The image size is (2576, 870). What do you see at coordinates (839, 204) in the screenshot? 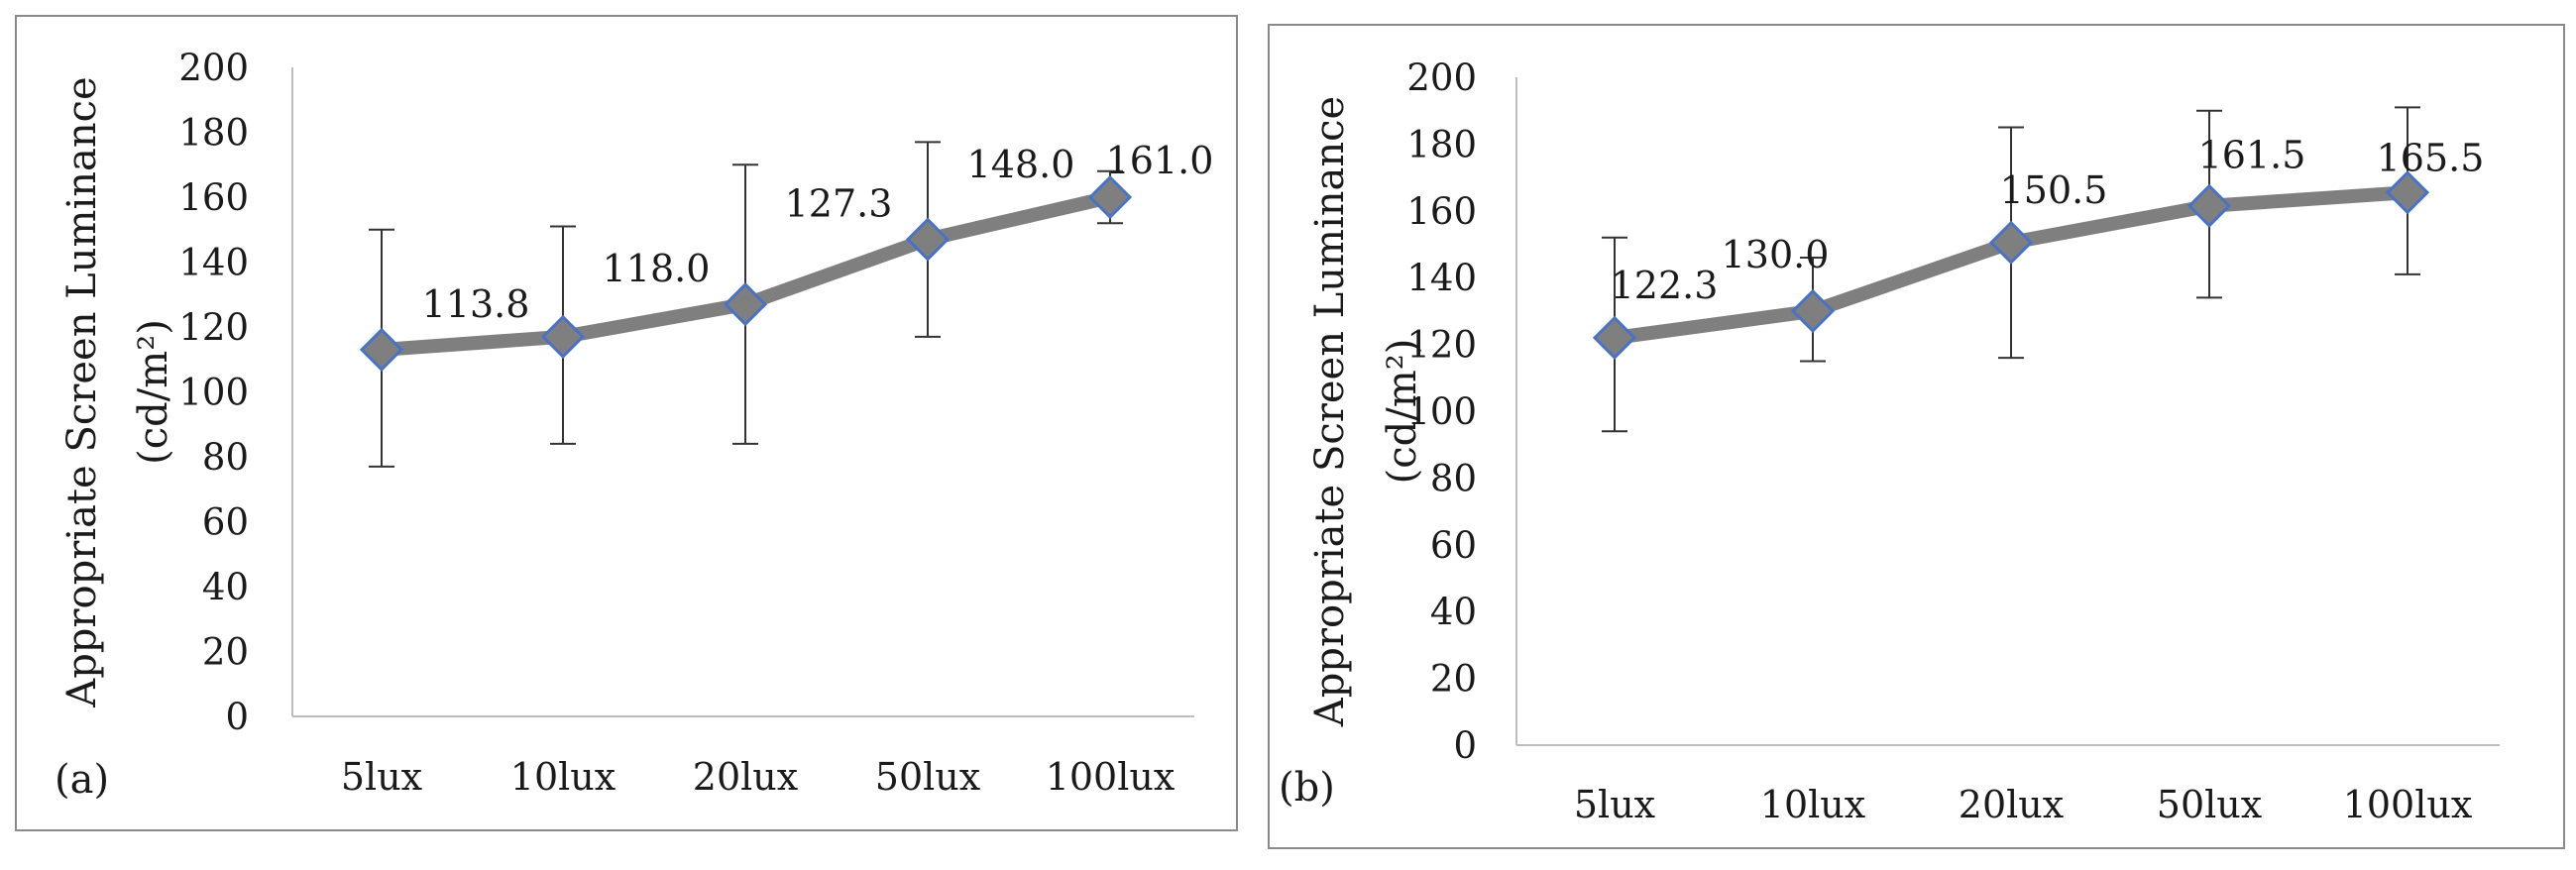
I see `data-label: 127.3` at bounding box center [839, 204].